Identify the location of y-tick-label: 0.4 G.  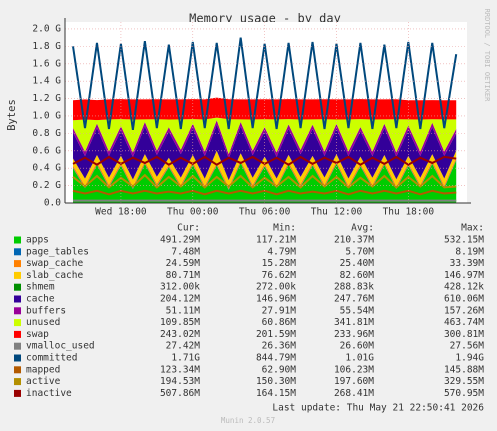
(46, 168).